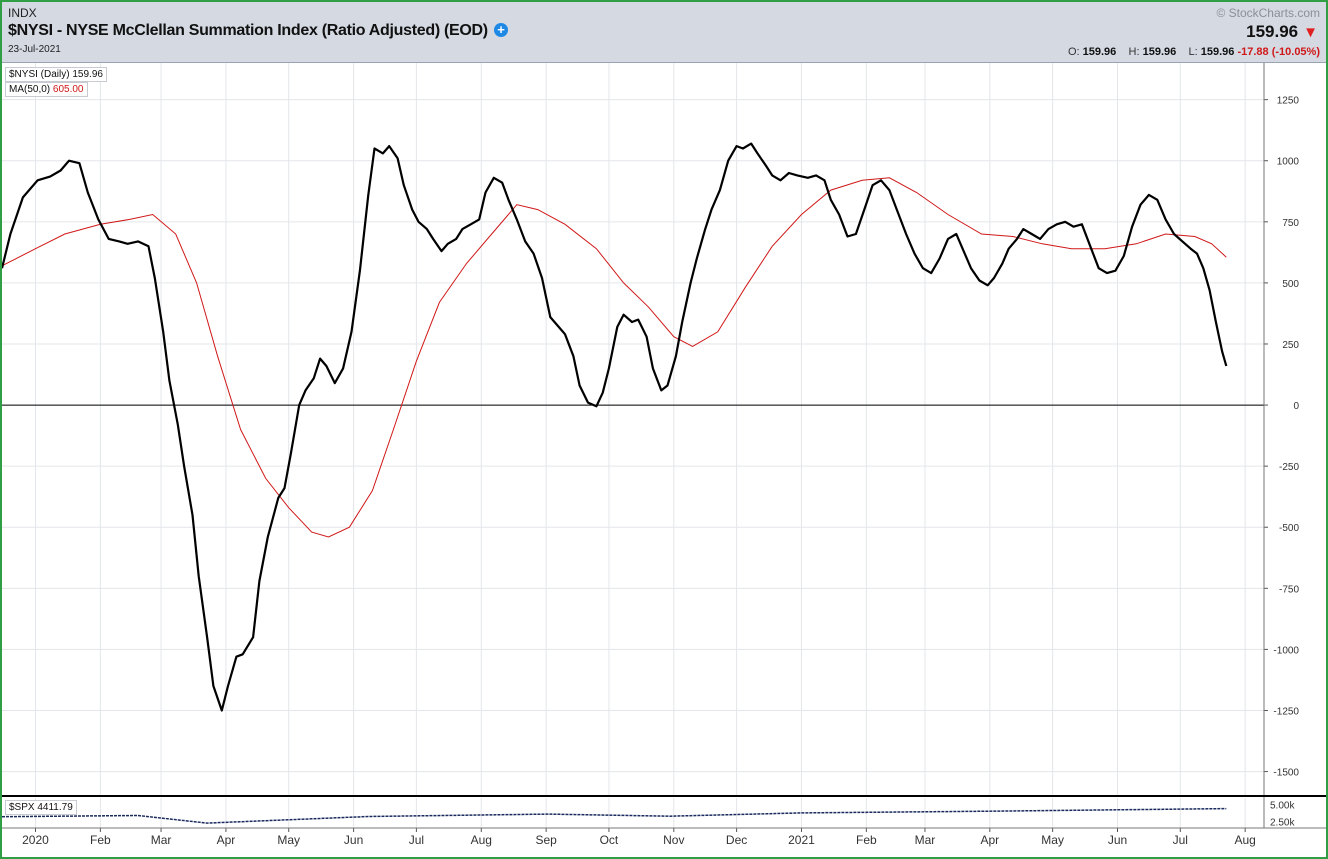 The width and height of the screenshot is (1328, 859). What do you see at coordinates (673, 840) in the screenshot?
I see `x-tick-label: Nov` at bounding box center [673, 840].